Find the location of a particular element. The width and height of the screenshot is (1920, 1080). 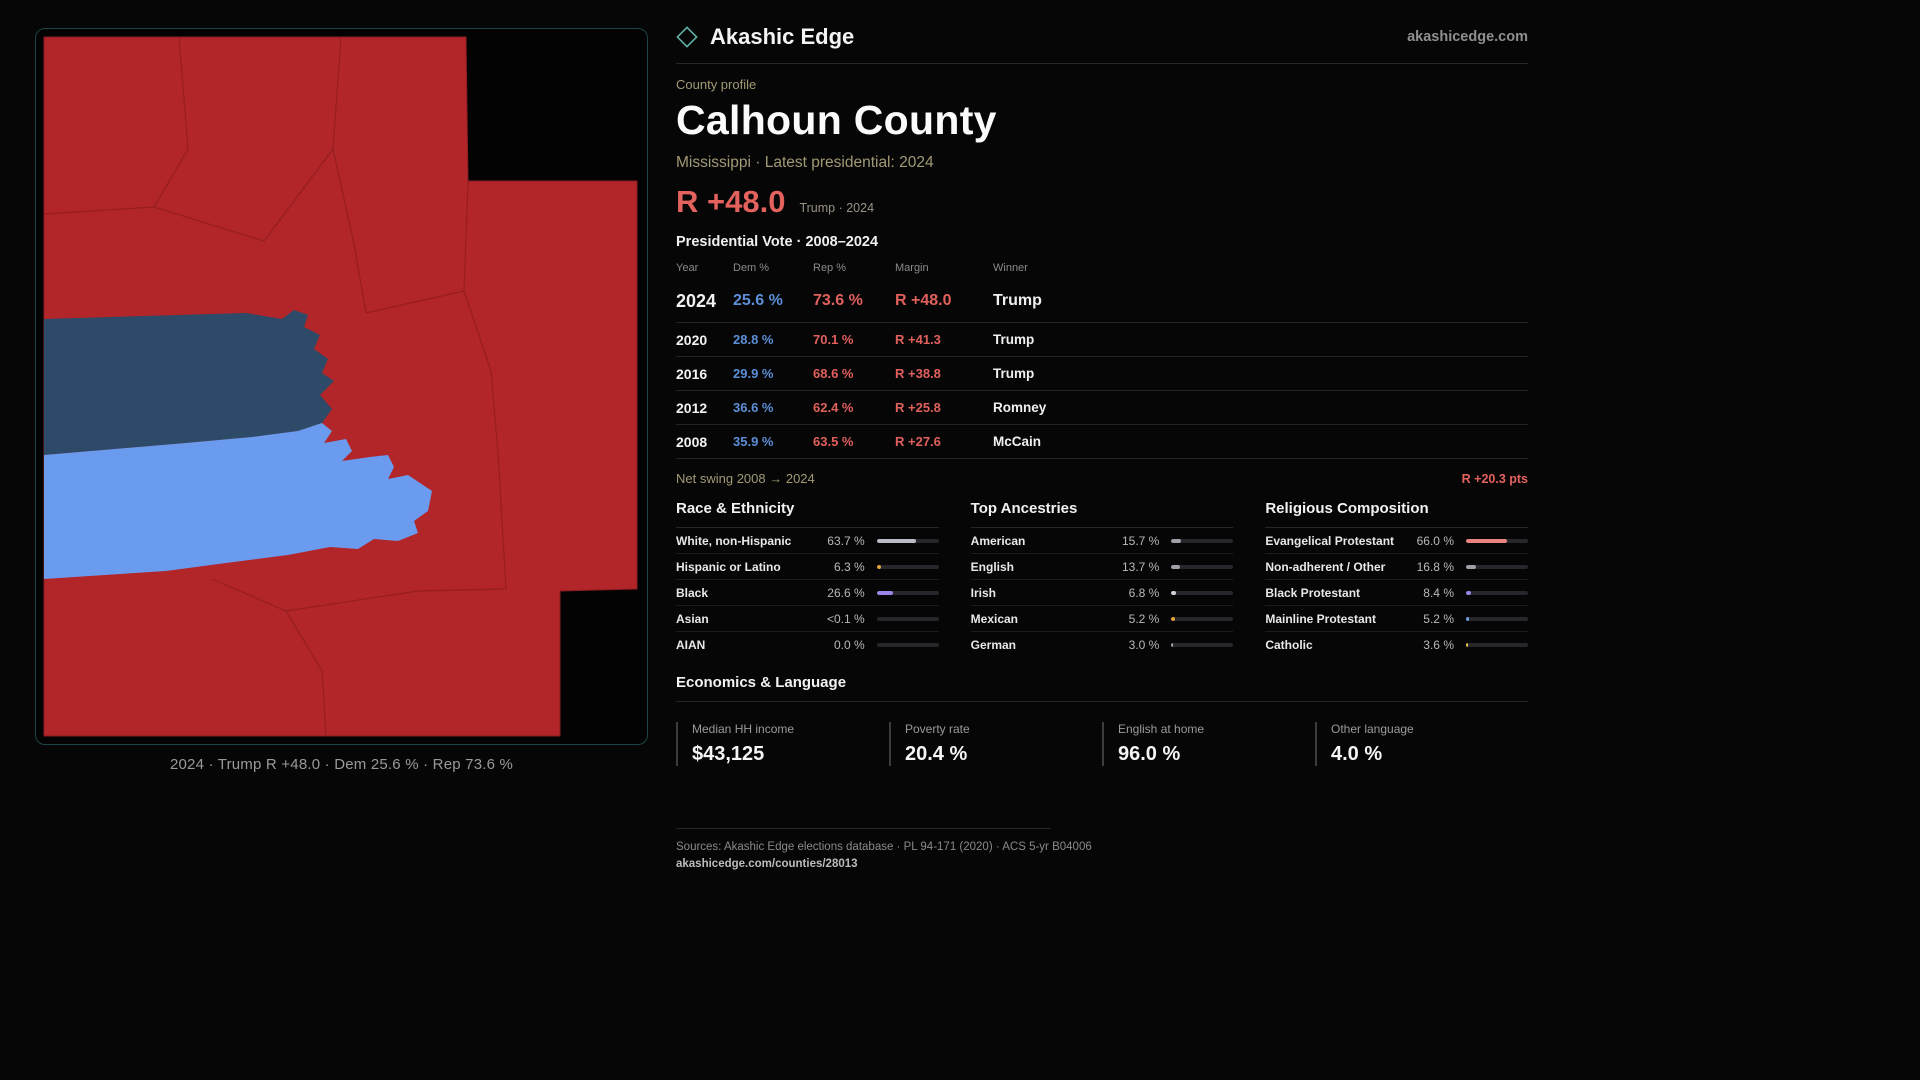

list-item: Black 26.6 % is located at coordinates (807, 593).